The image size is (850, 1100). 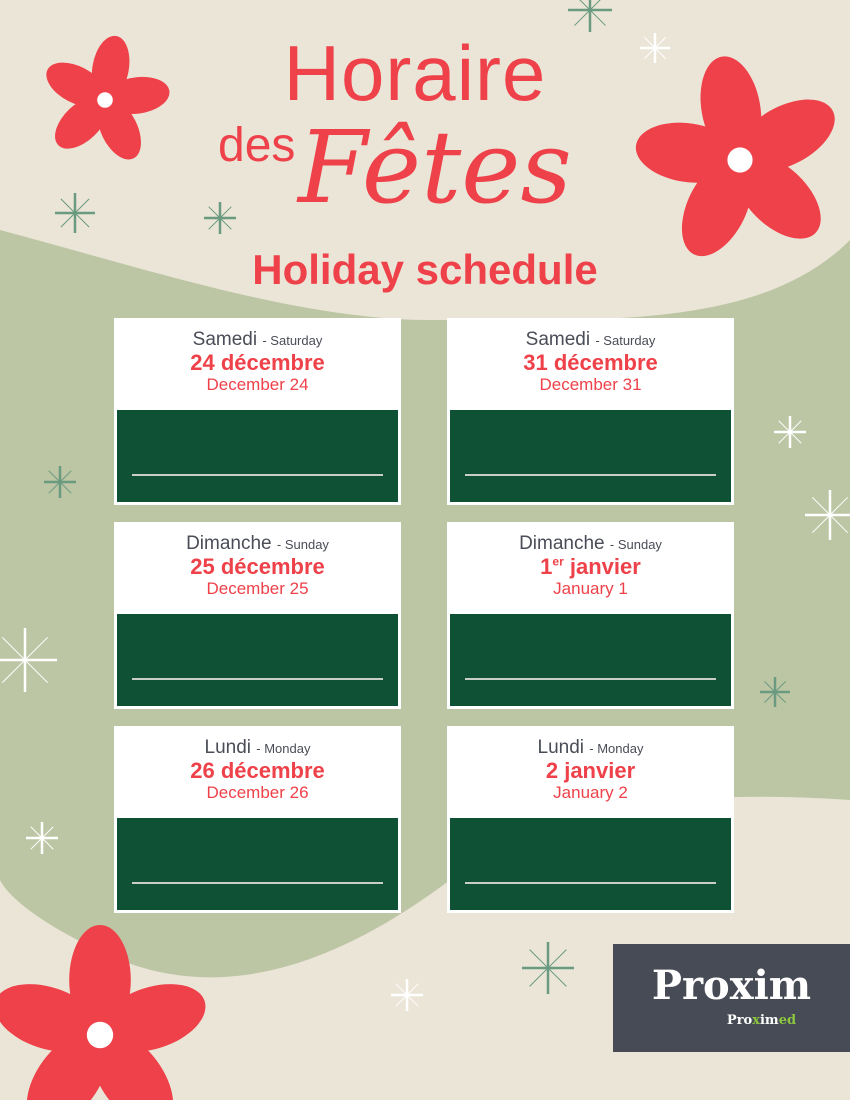 I want to click on date-fr: 1er janvier, so click(x=590, y=566).